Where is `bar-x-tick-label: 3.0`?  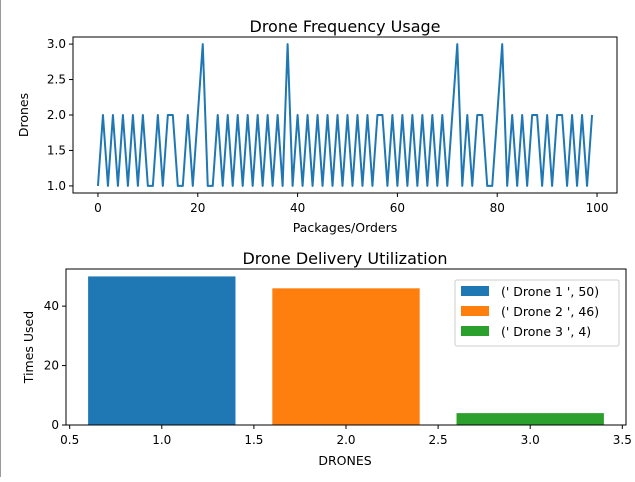 bar-x-tick-label: 3.0 is located at coordinates (530, 440).